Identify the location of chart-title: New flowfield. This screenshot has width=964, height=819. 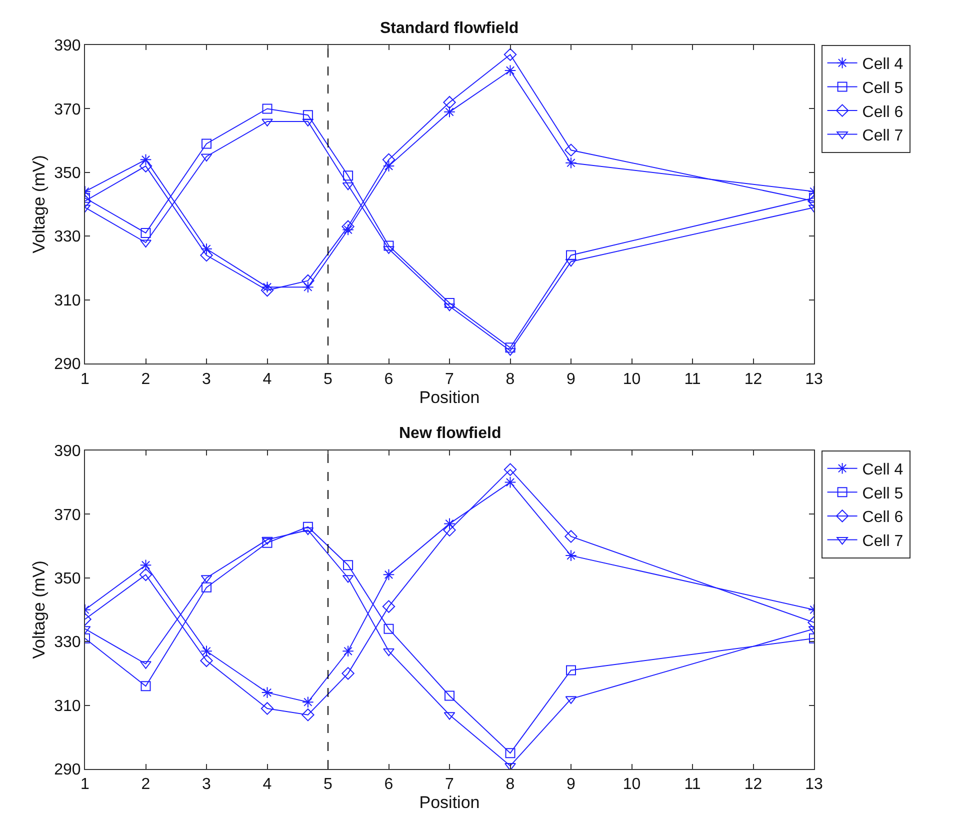
(450, 433).